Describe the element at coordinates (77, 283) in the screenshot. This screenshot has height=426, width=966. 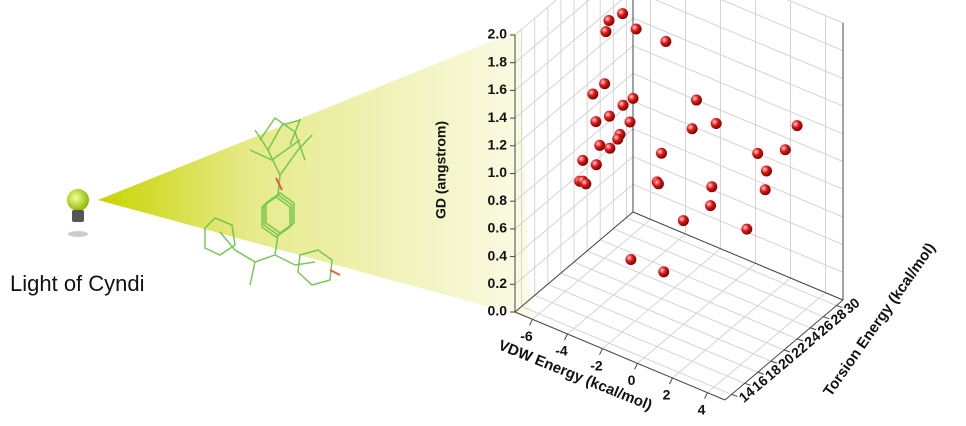
I see `annotation: Light of Cyndi` at that location.